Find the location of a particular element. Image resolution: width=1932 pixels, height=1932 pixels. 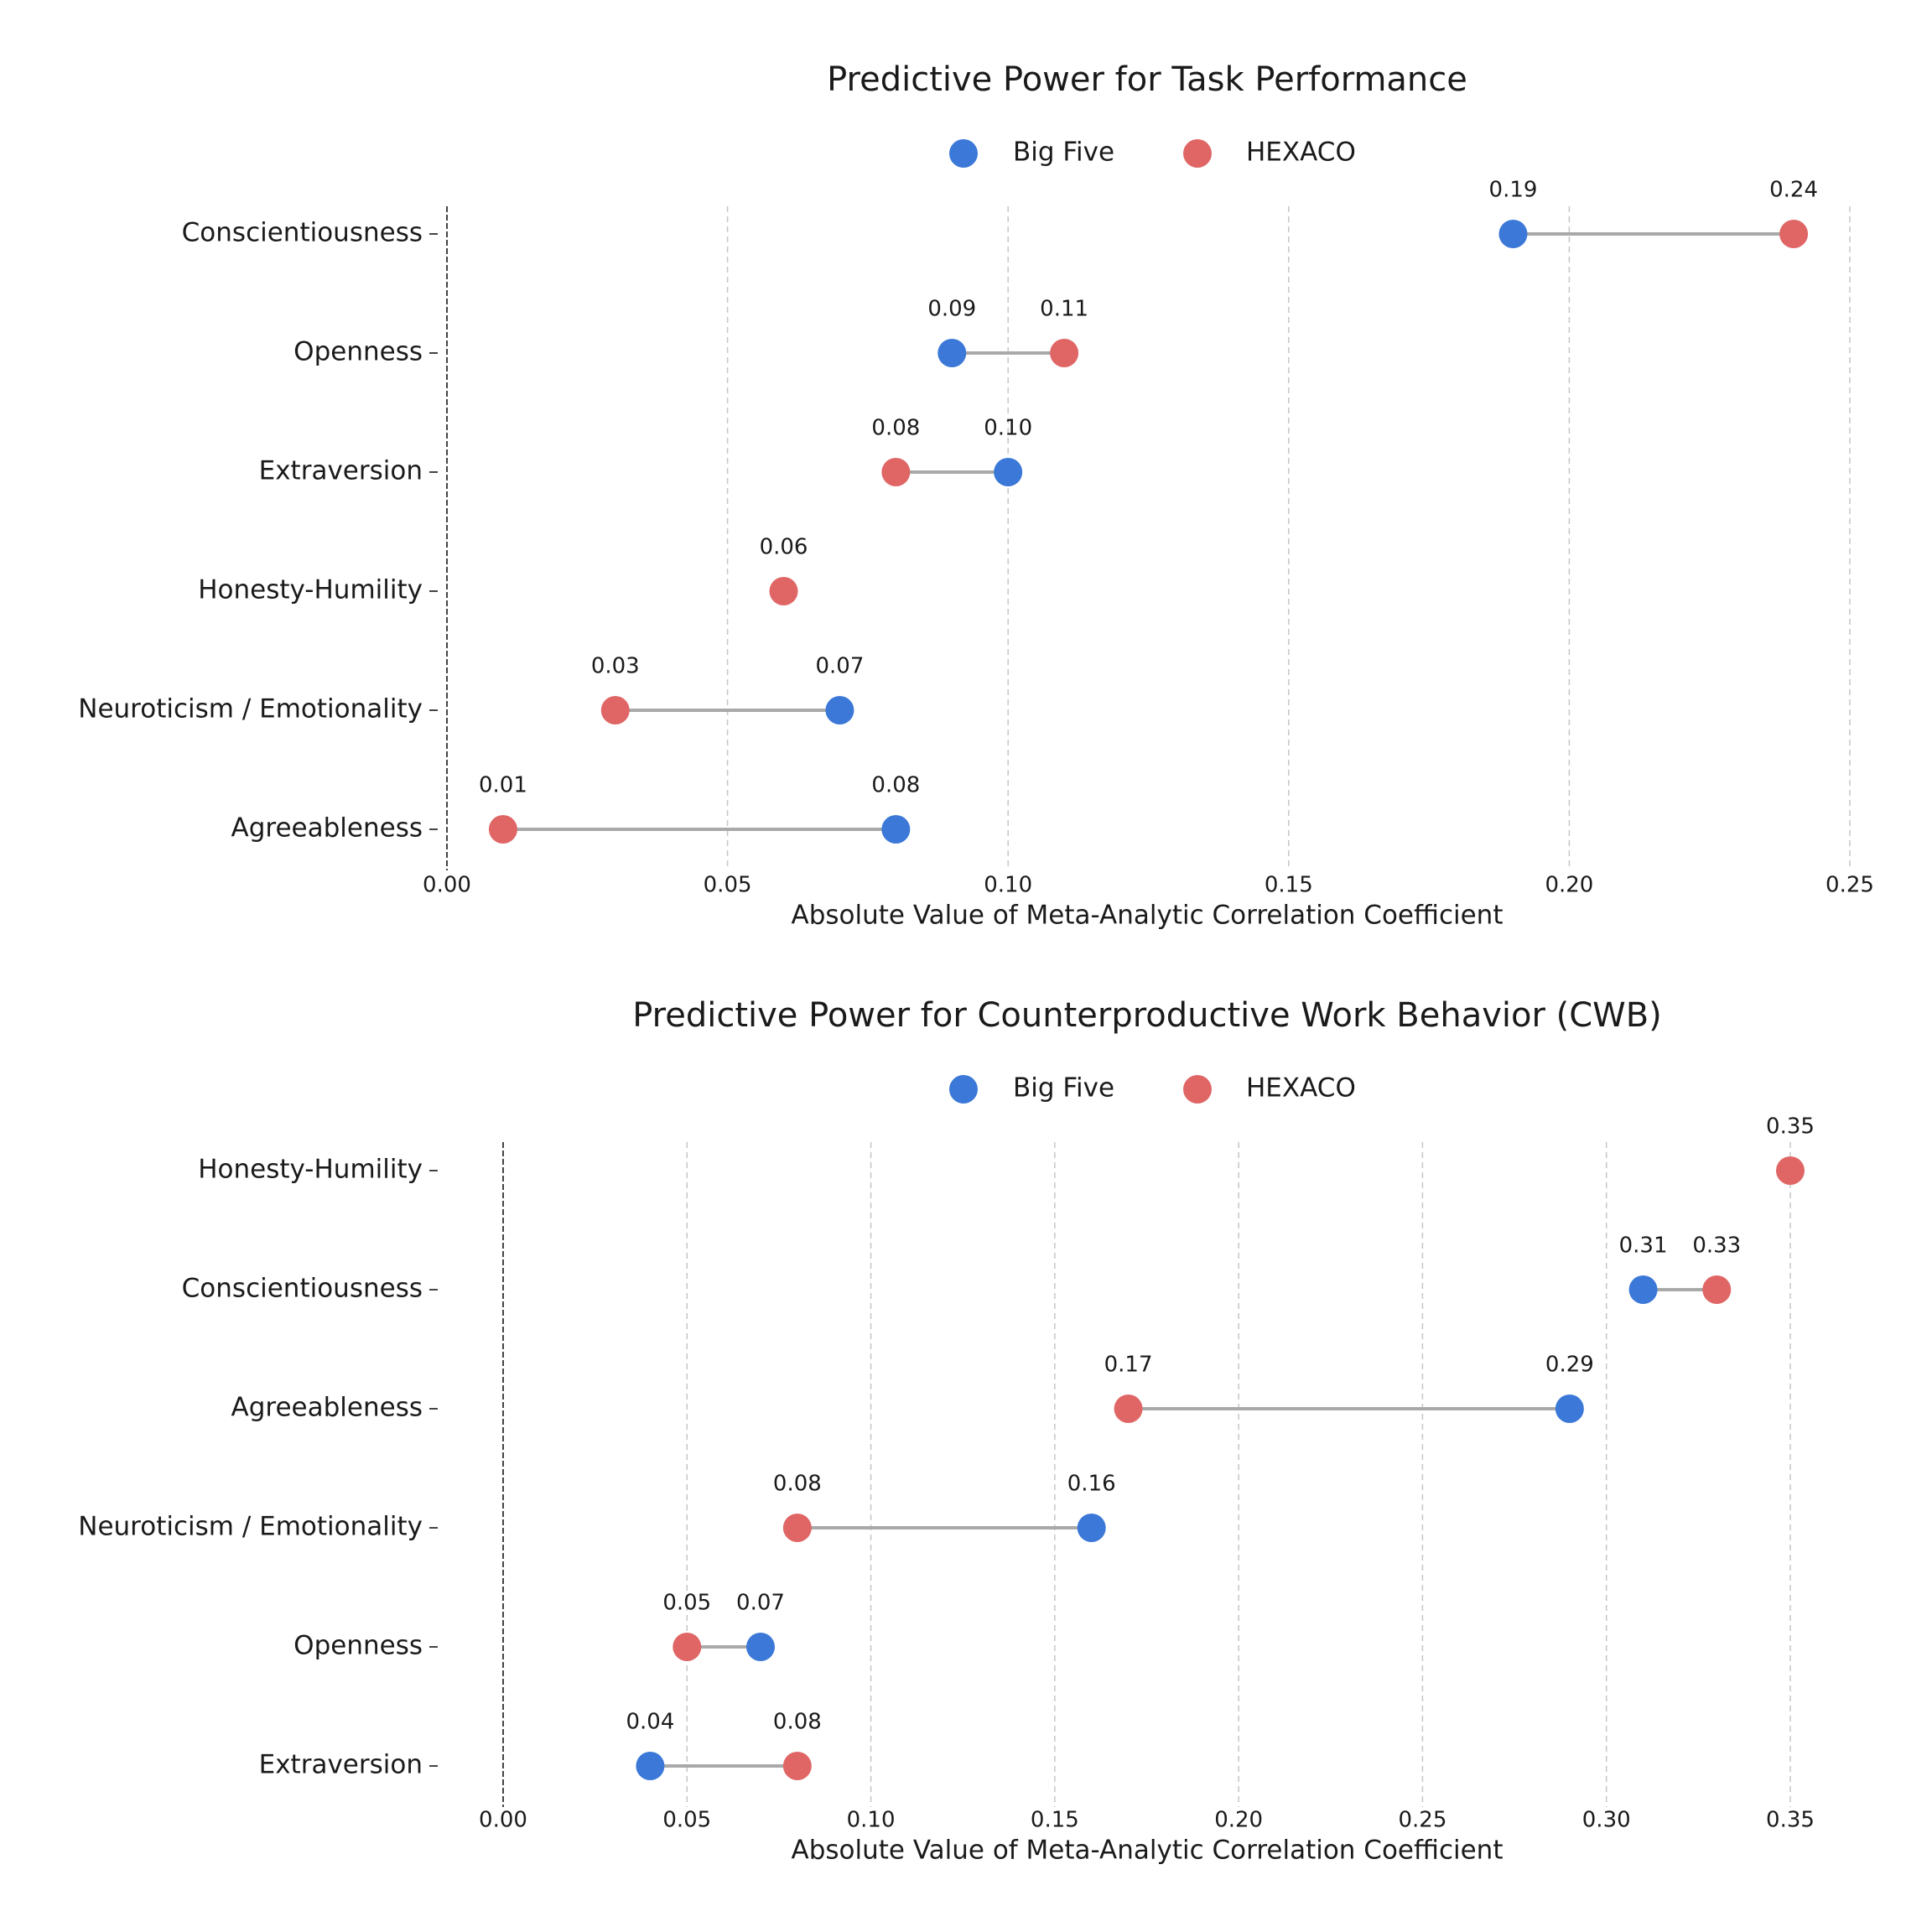

row-honesty-humility: Honesty-Humility 0.06 is located at coordinates (503, 570).